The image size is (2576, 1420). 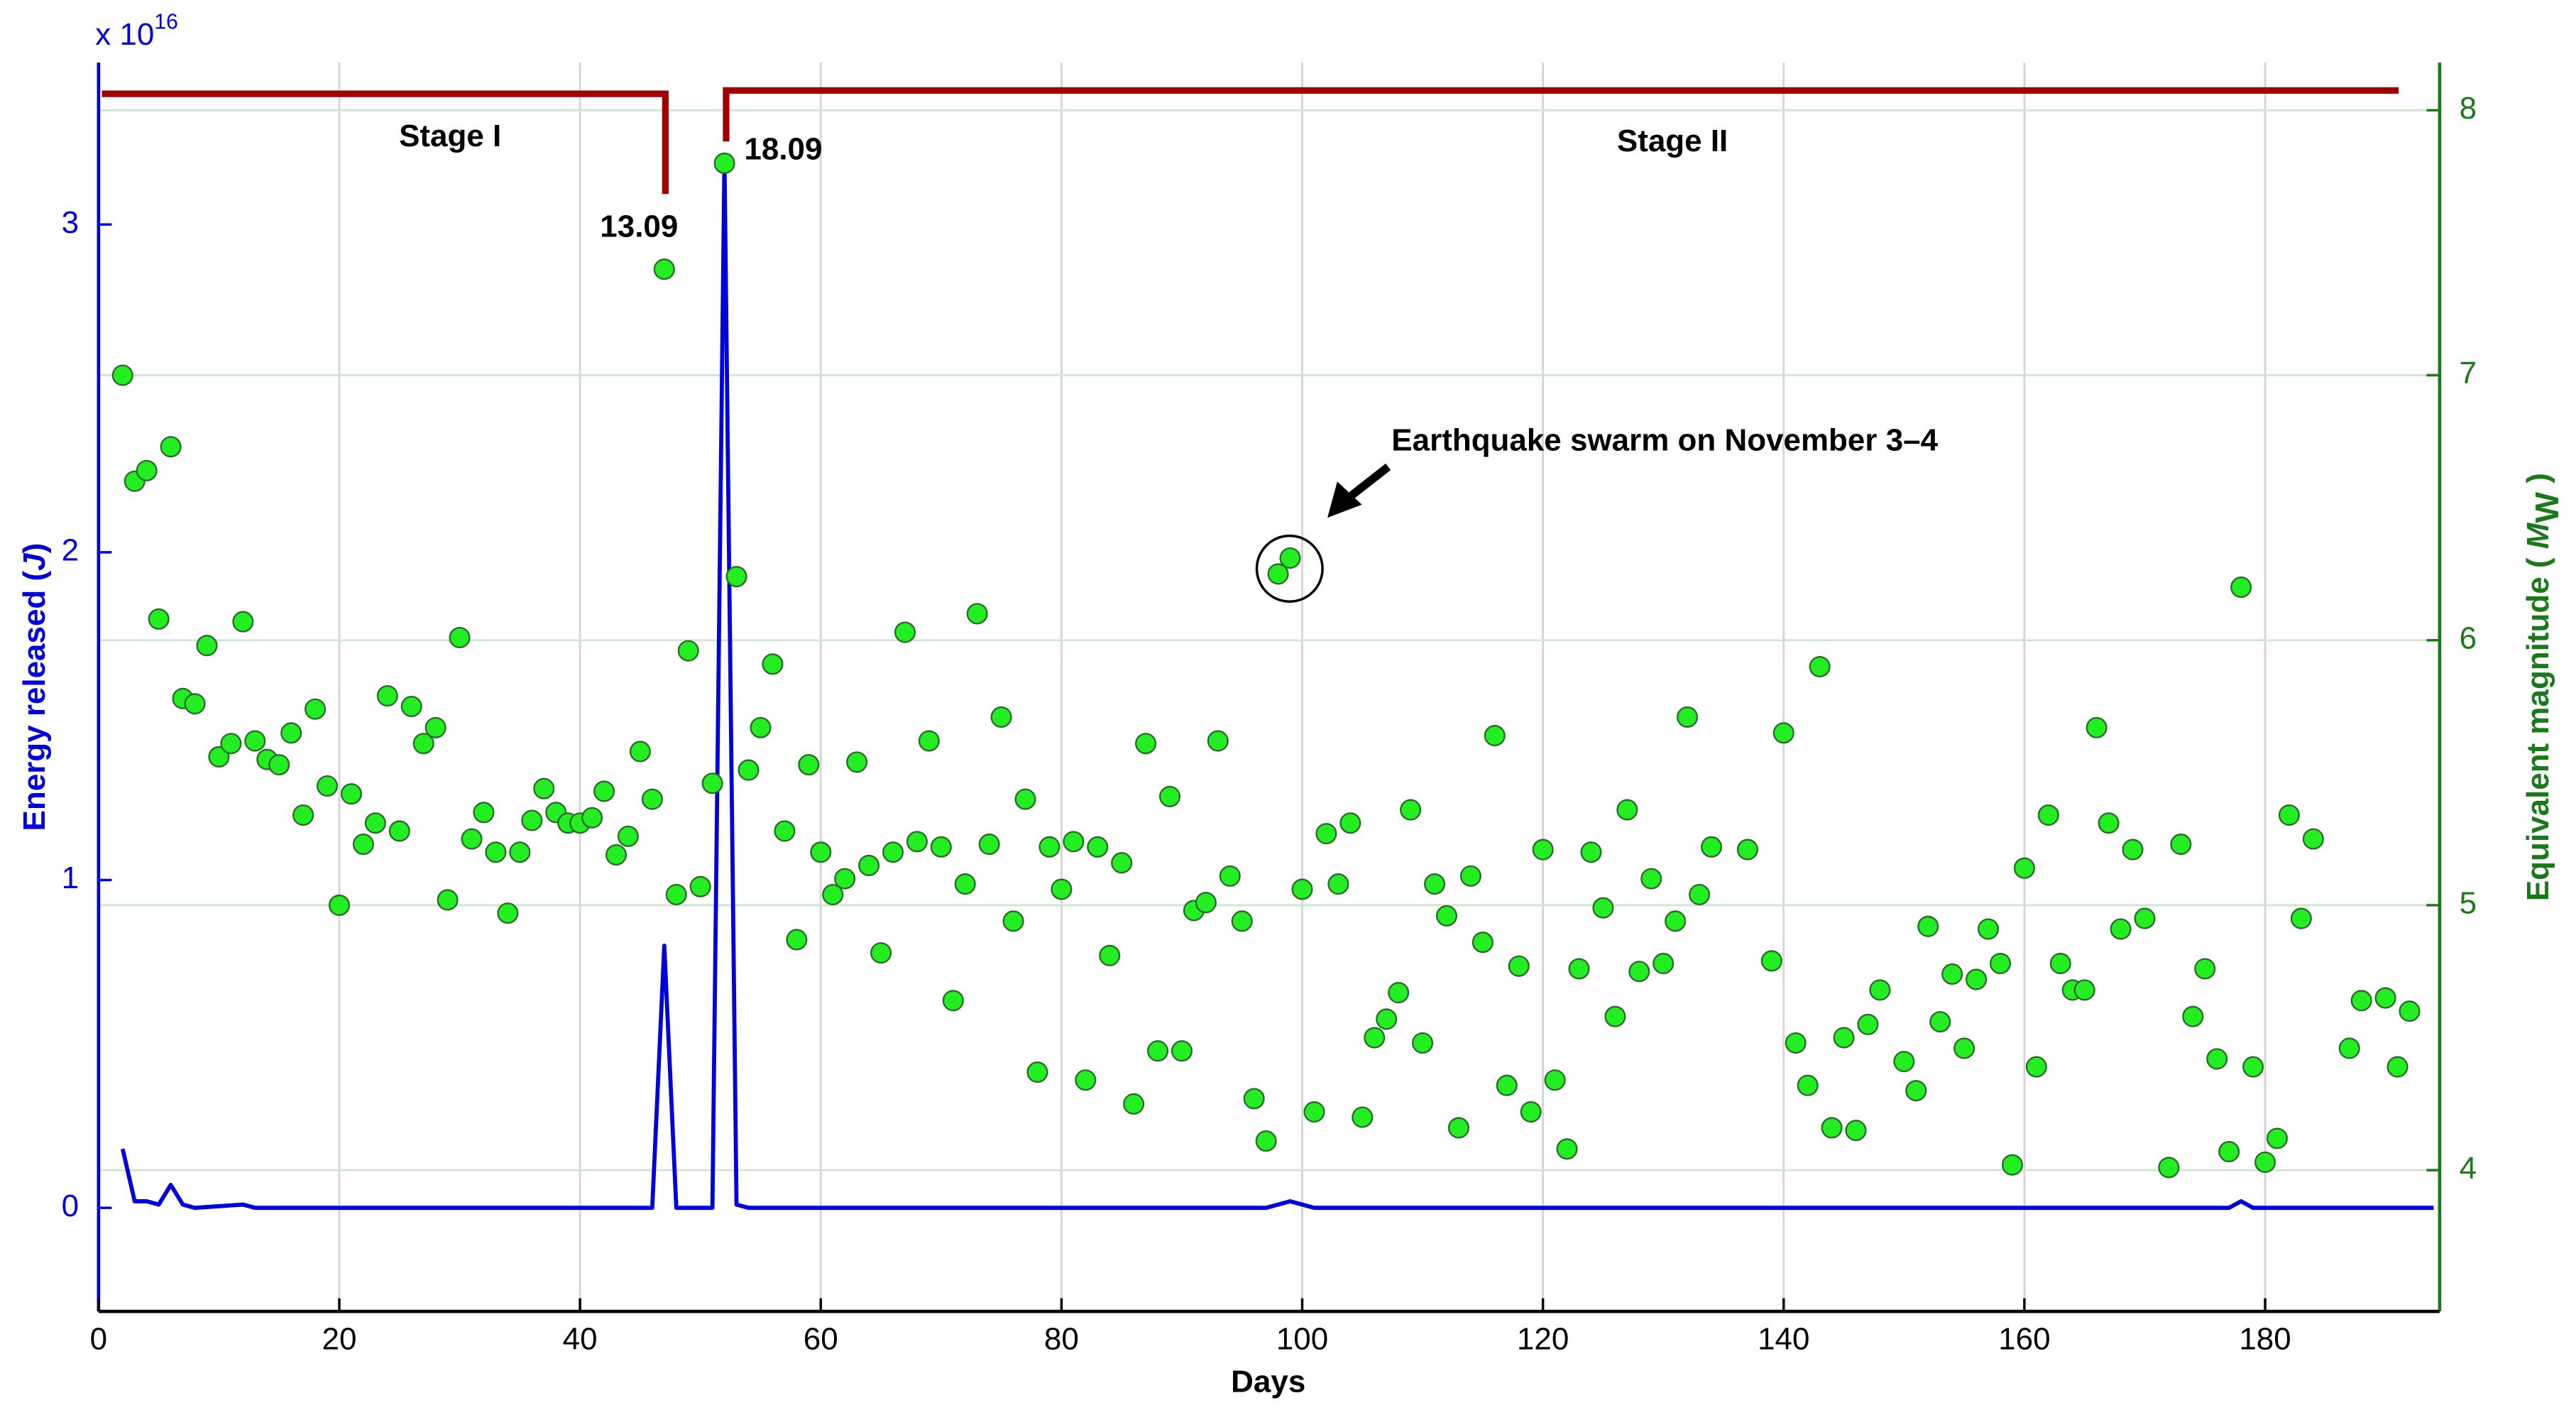 I want to click on y-tick-label: 3, so click(x=70, y=222).